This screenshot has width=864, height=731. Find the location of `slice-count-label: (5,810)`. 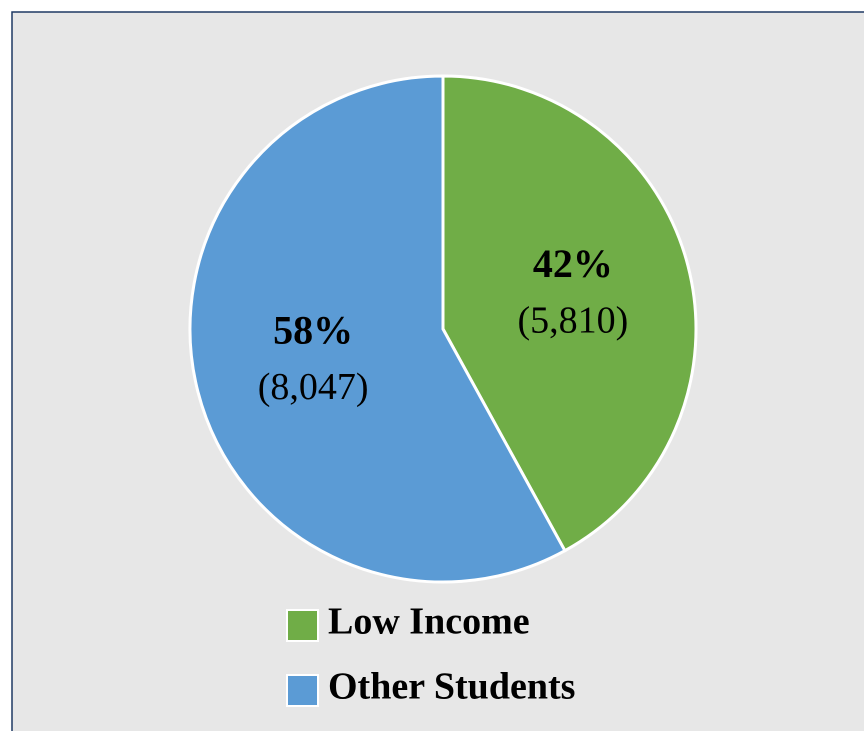

slice-count-label: (5,810) is located at coordinates (572, 320).